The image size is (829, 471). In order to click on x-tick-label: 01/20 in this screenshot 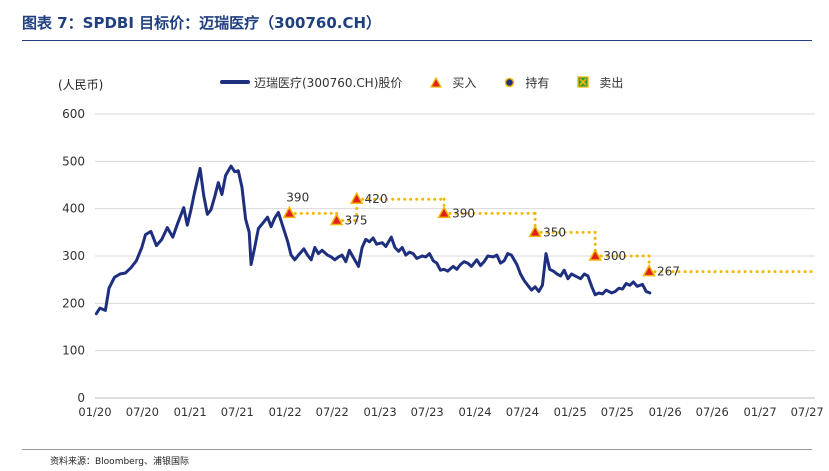, I will do `click(94, 412)`.